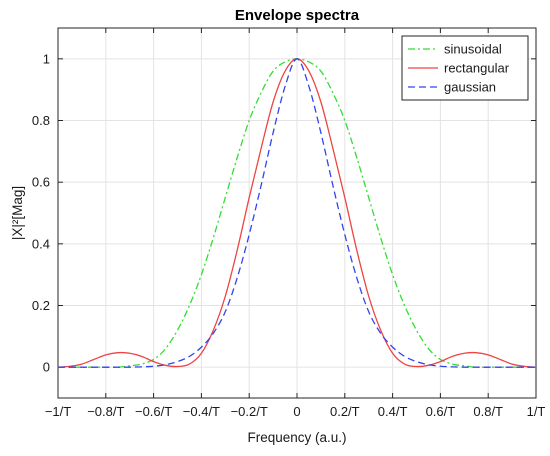 Image resolution: width=550 pixels, height=456 pixels. Describe the element at coordinates (393, 411) in the screenshot. I see `x-tick-label: 0.4/T` at that location.